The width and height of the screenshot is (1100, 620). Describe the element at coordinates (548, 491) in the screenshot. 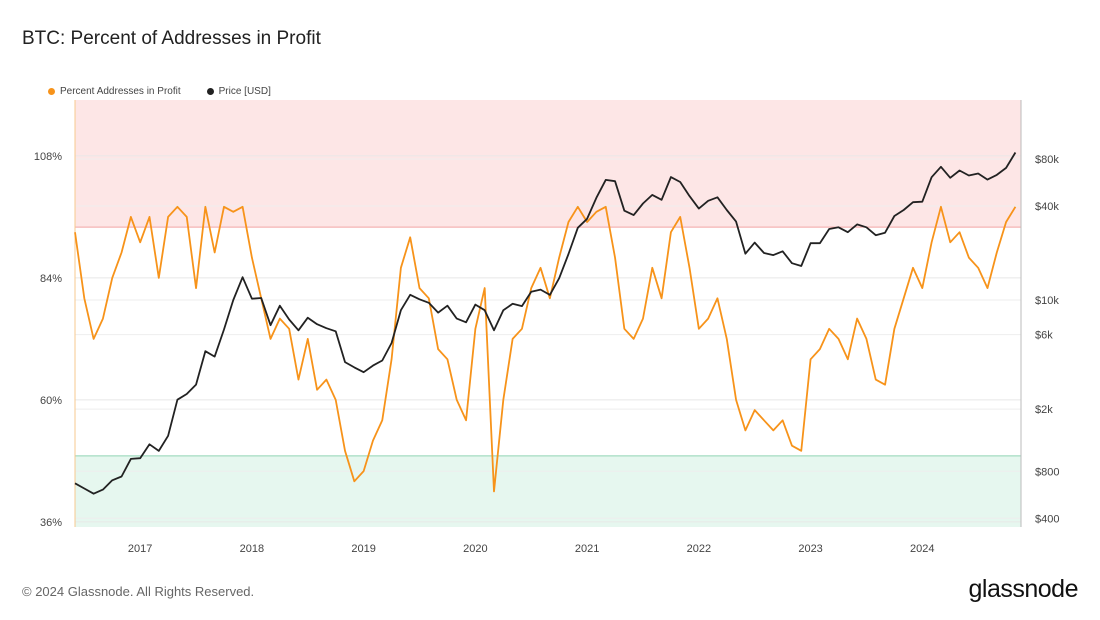

I see `band-lower` at that location.